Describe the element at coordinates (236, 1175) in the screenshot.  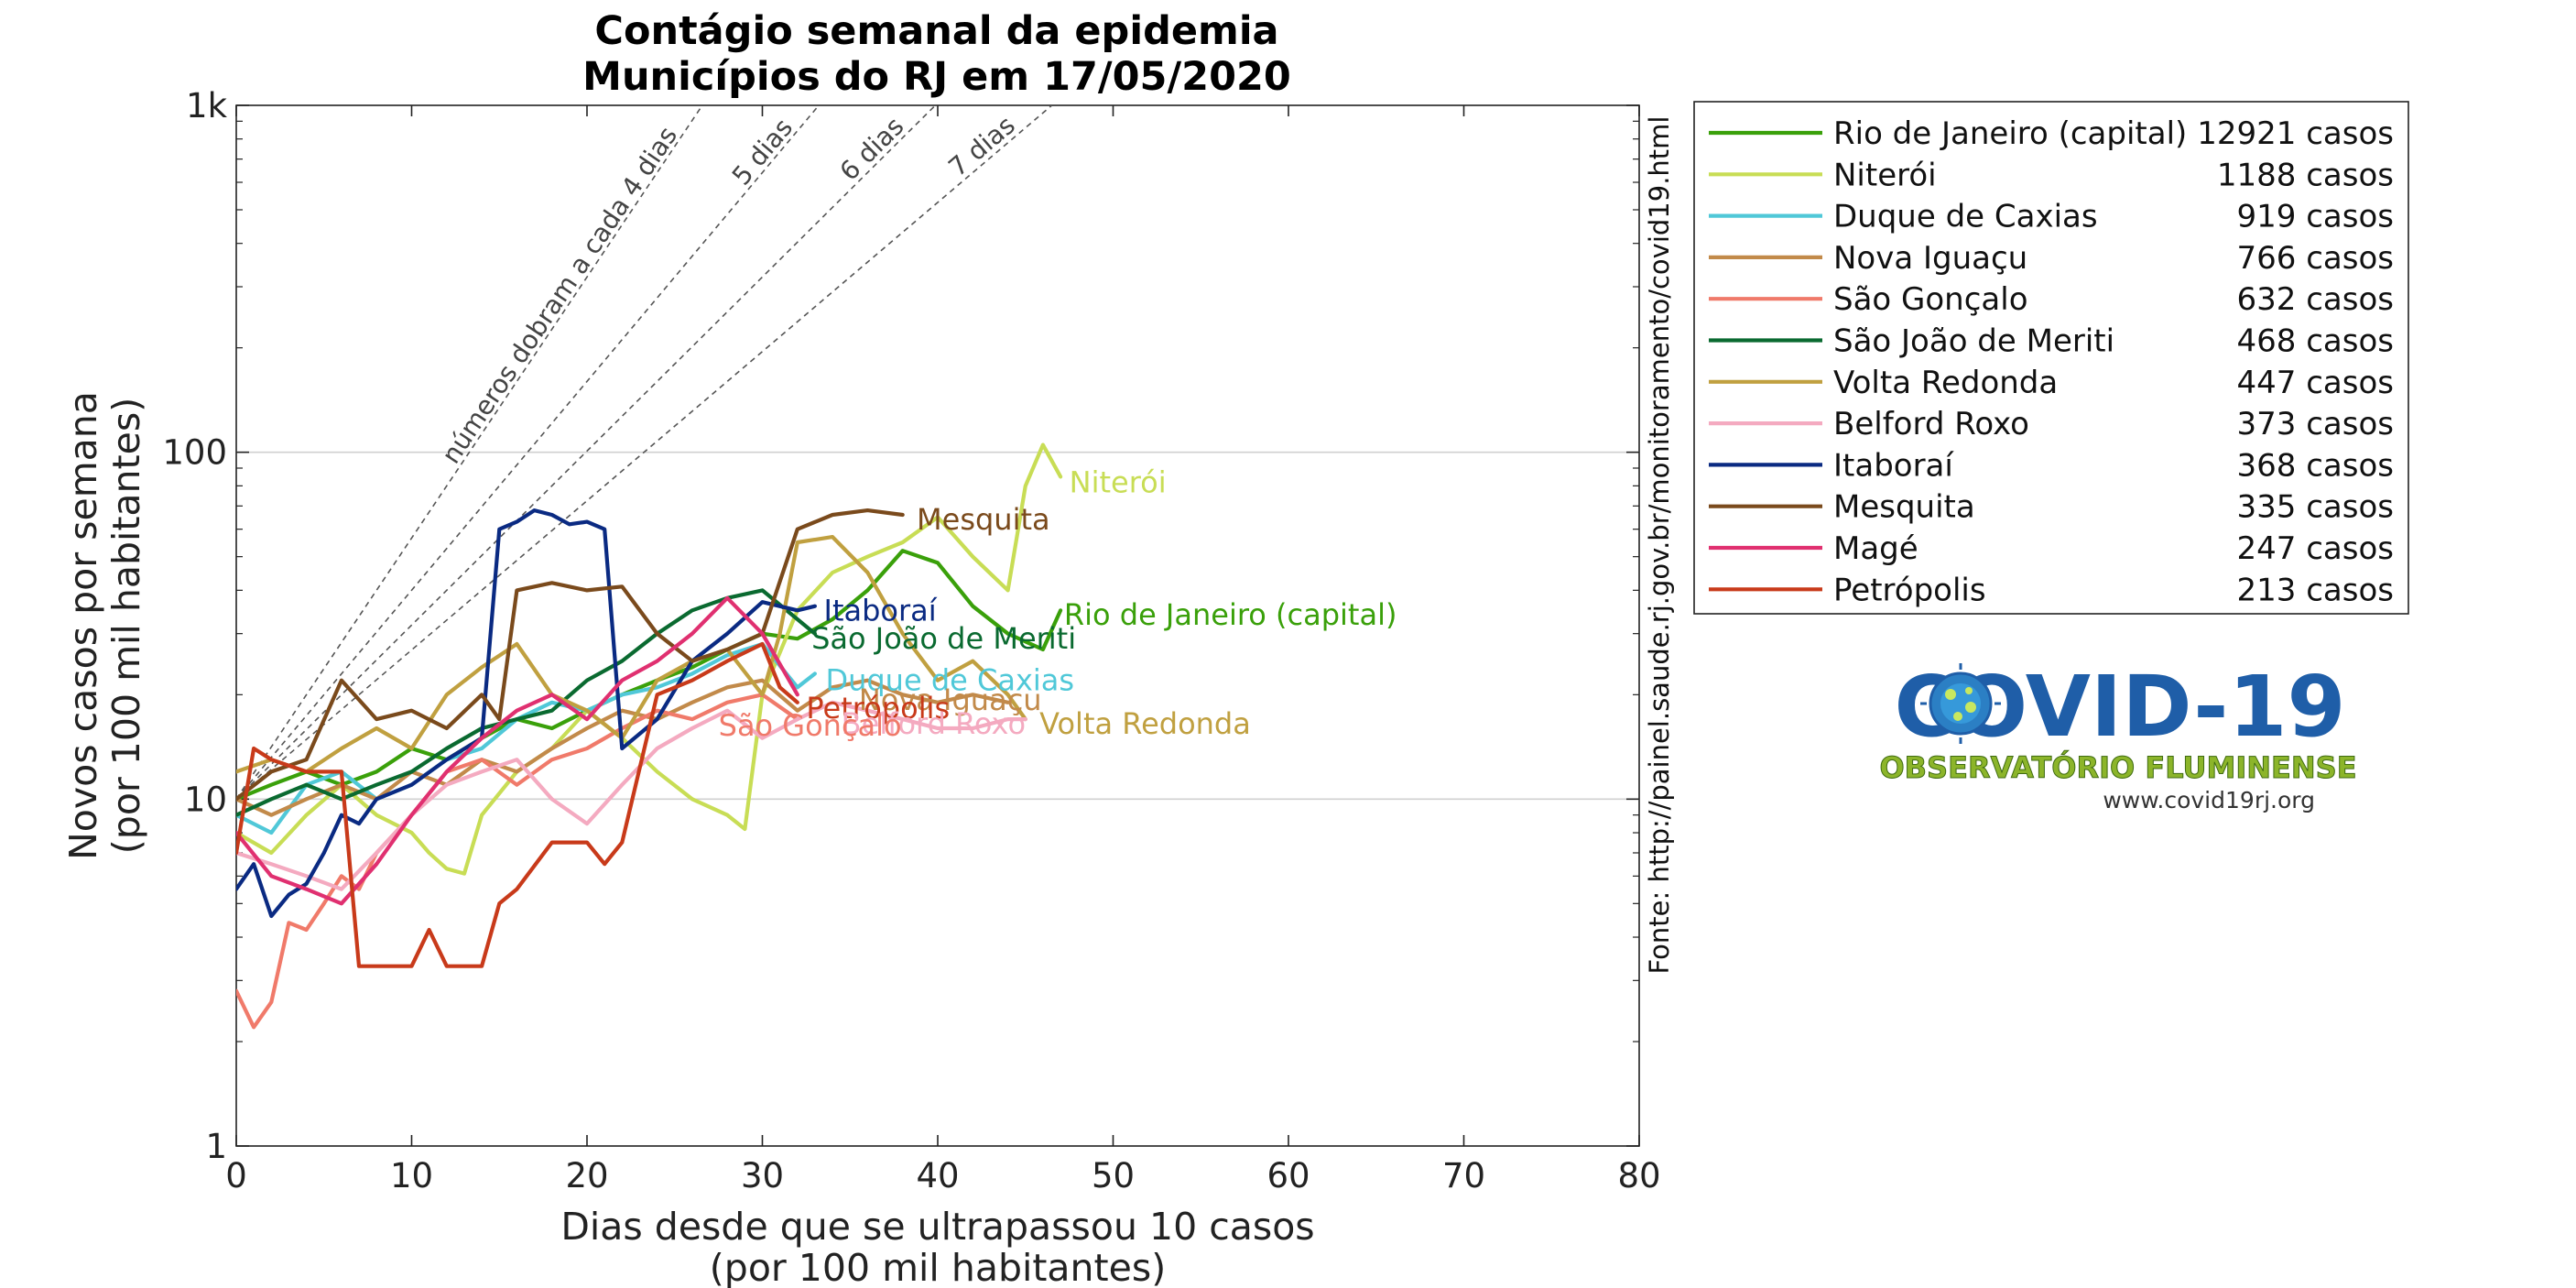
I see `x-tick-label: 0` at that location.